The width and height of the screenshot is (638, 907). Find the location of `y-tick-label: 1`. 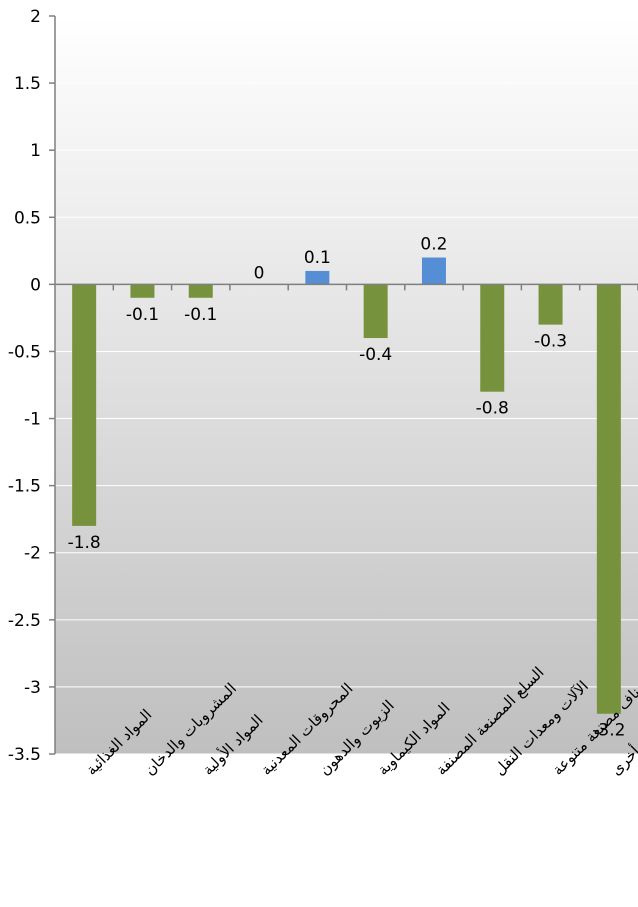

y-tick-label: 1 is located at coordinates (35, 151).